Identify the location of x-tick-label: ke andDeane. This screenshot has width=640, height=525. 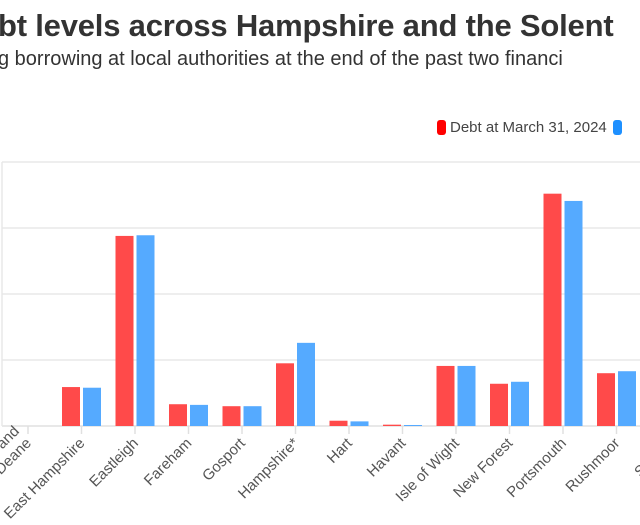
(17, 451).